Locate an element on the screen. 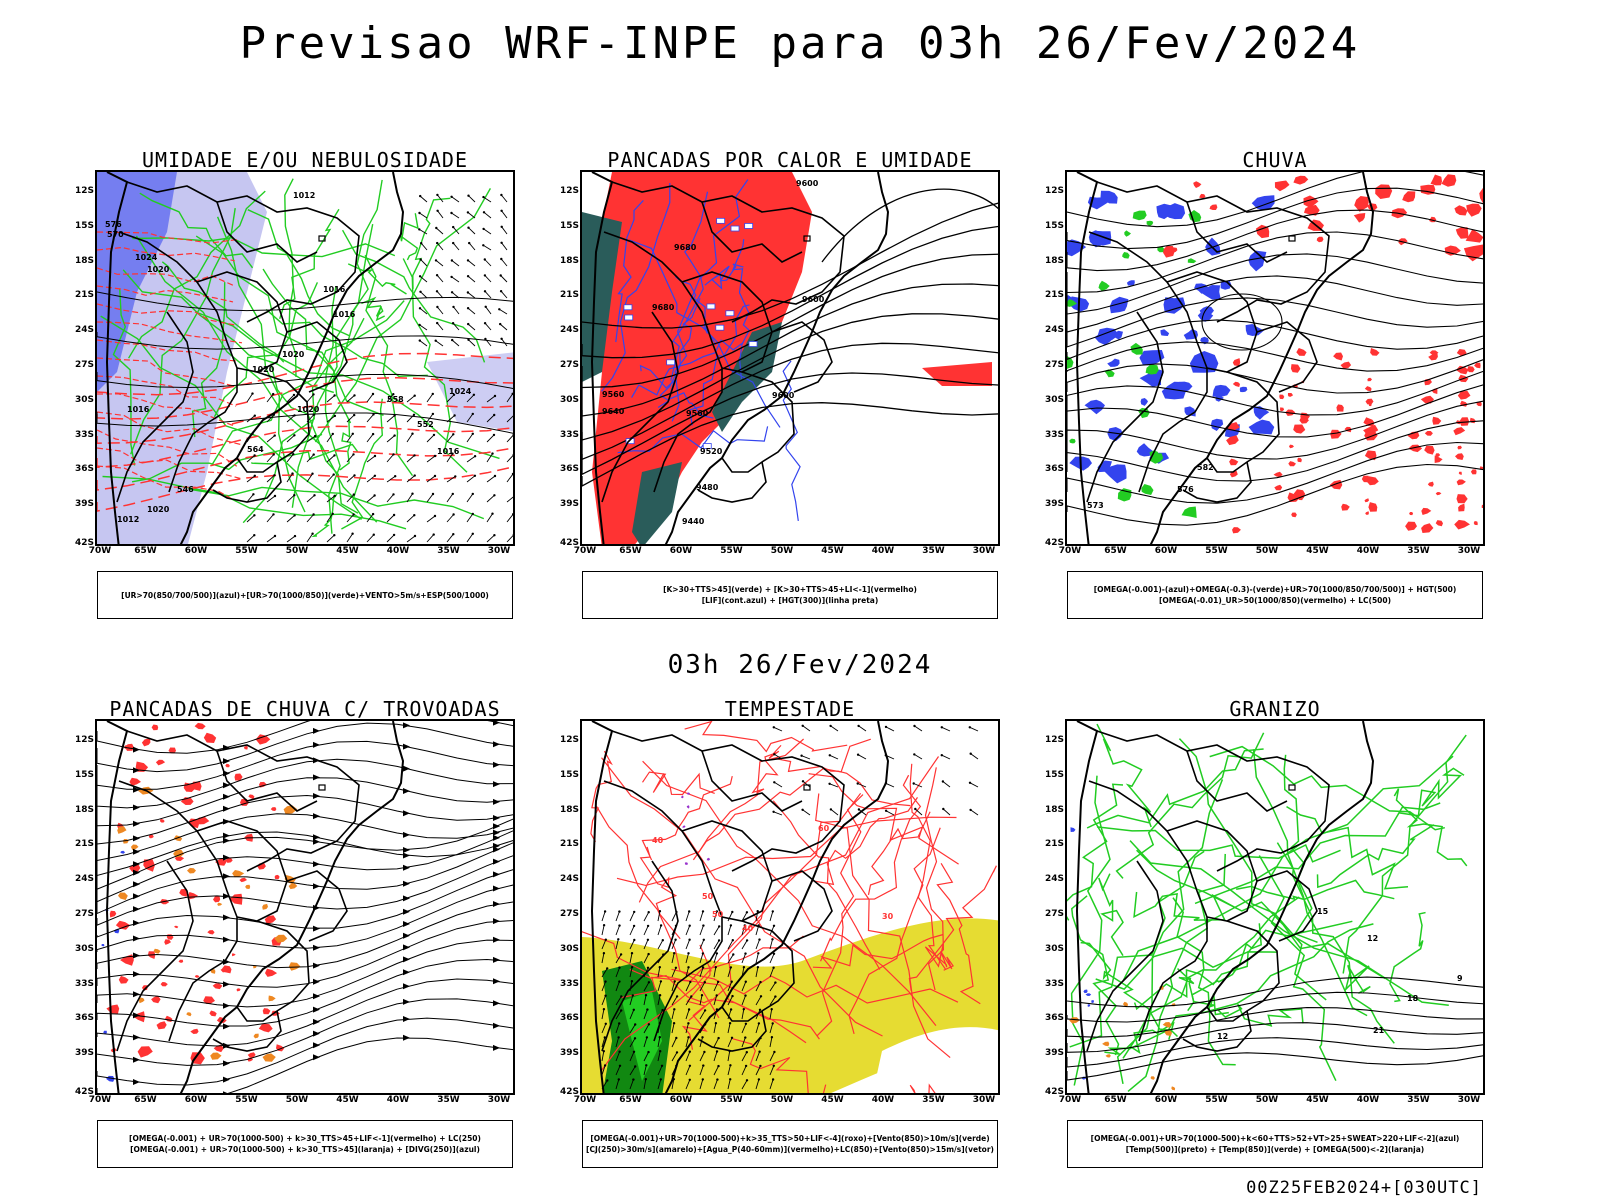 Image resolution: width=1600 pixels, height=1200 pixels. contour-label: 9440 is located at coordinates (693, 521).